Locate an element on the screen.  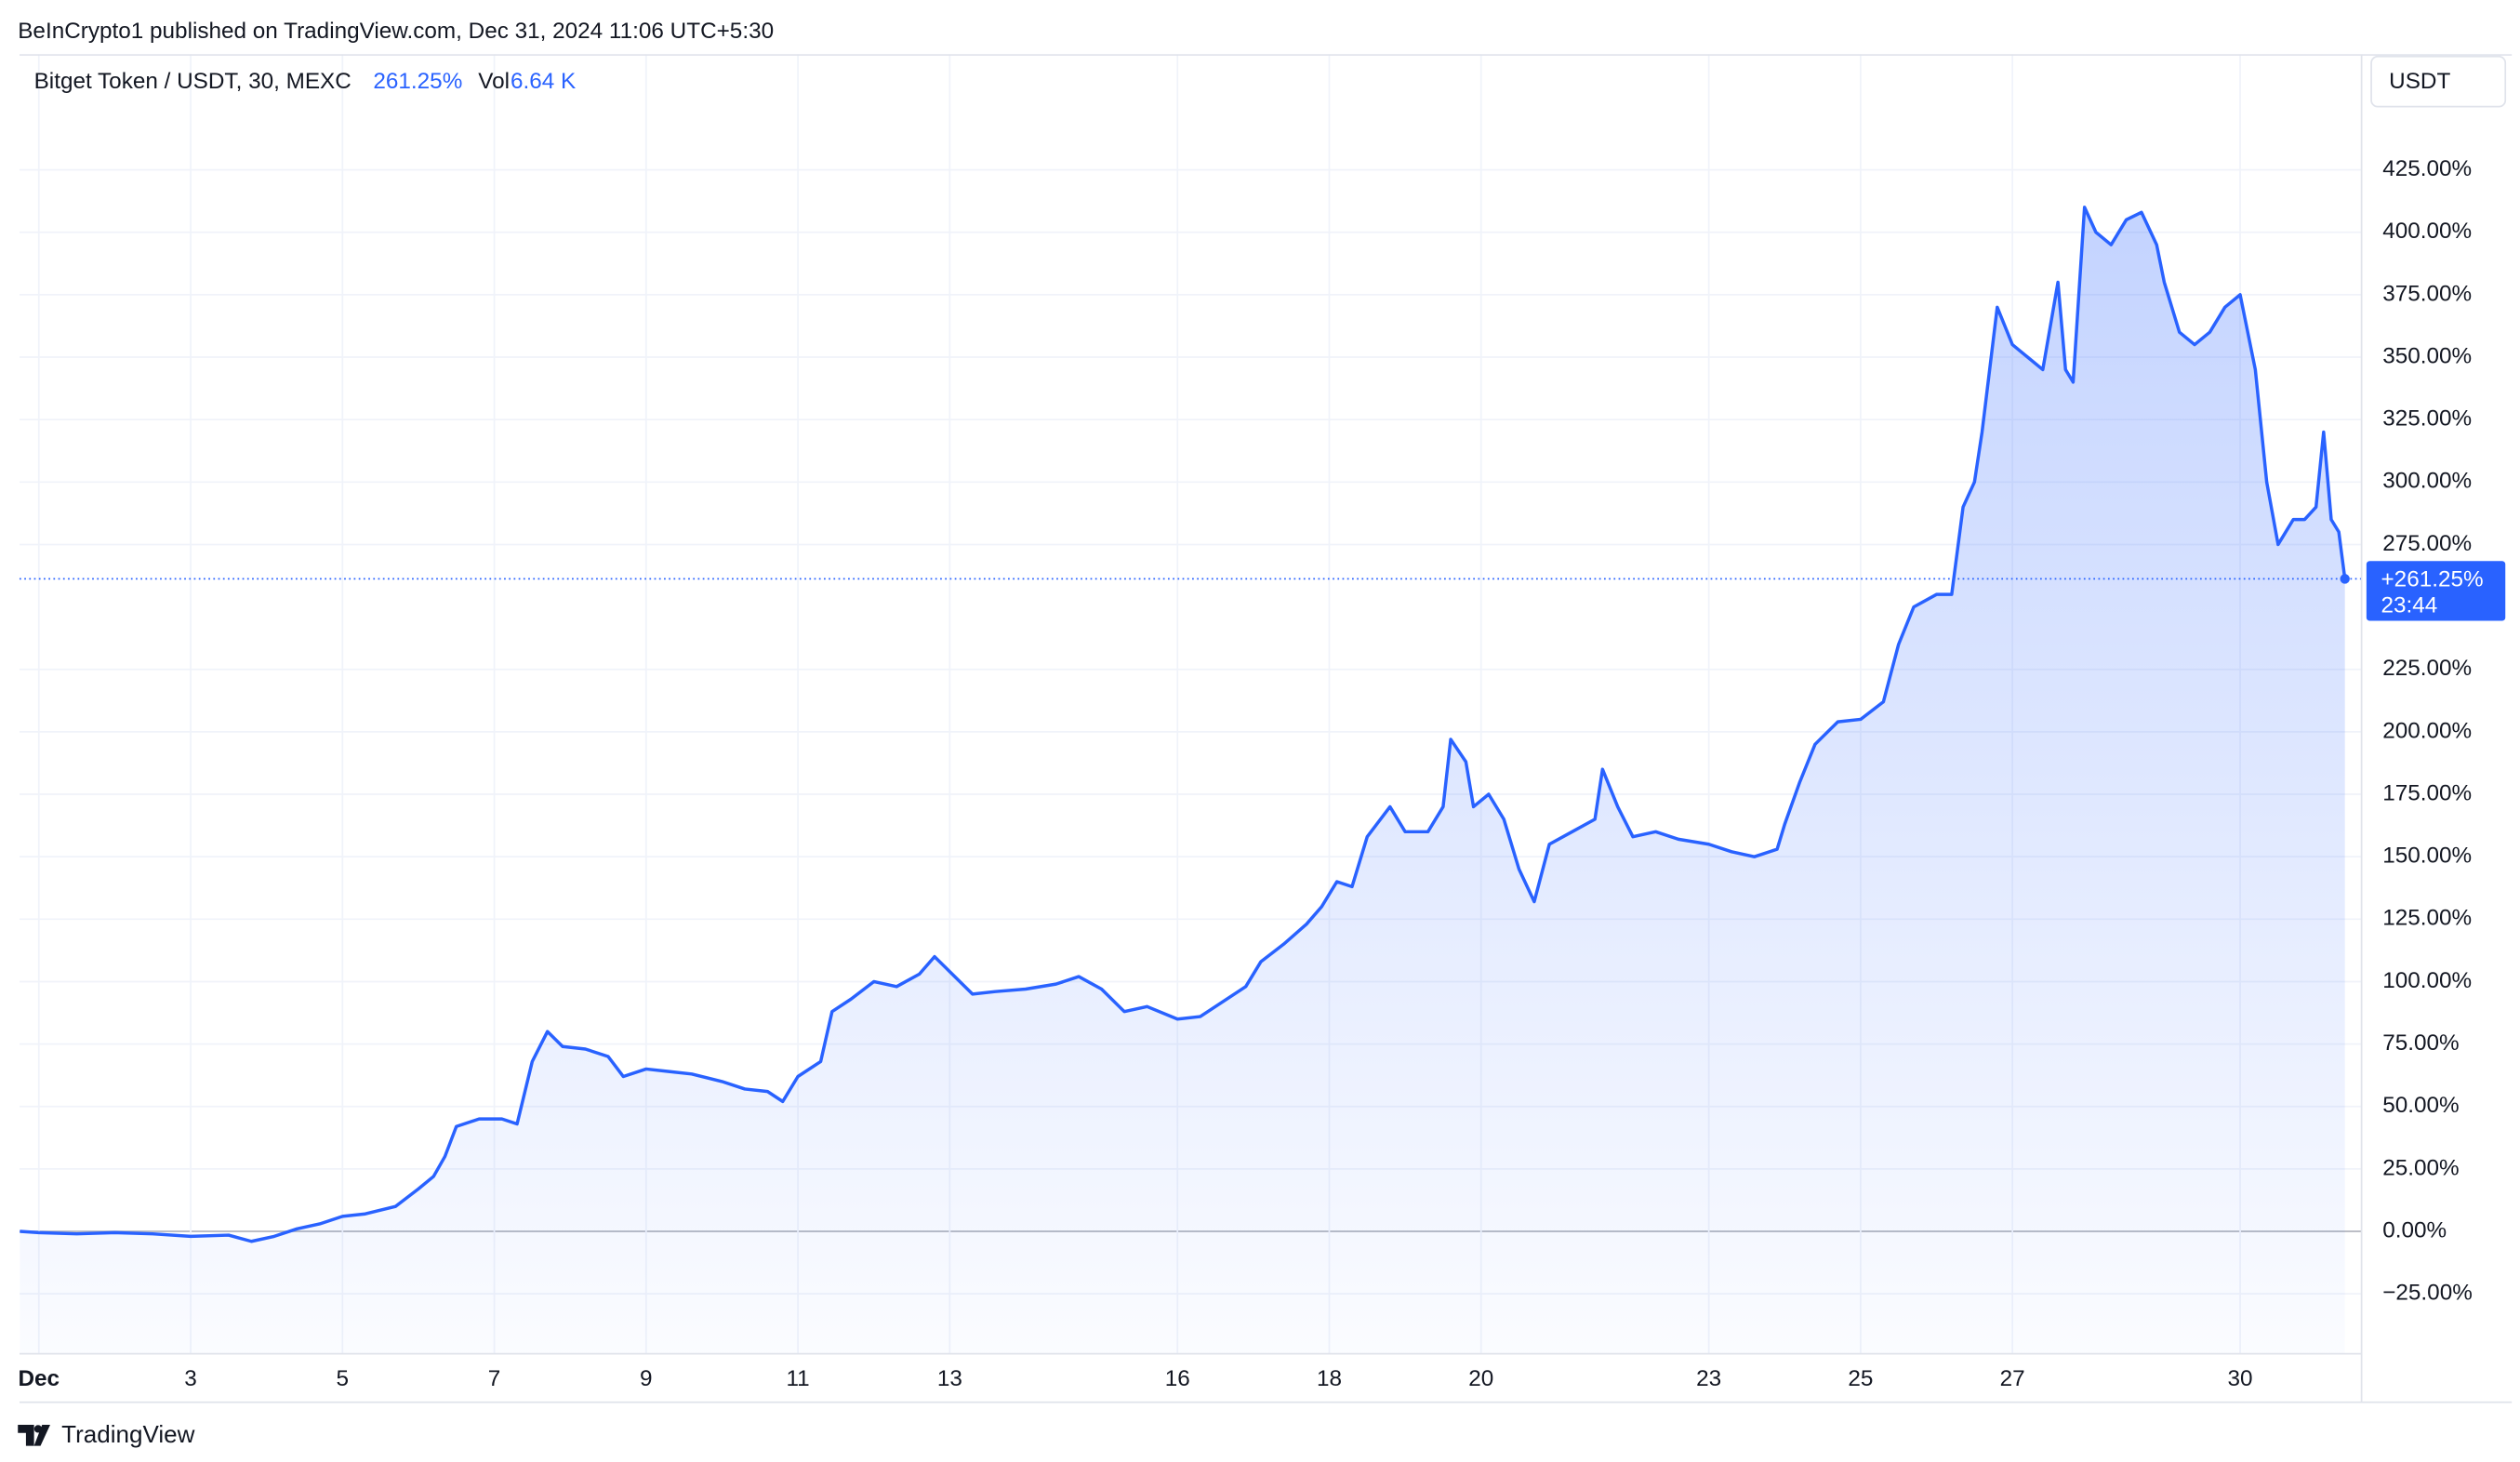
y-tick-label: 325.00% is located at coordinates (2427, 419).